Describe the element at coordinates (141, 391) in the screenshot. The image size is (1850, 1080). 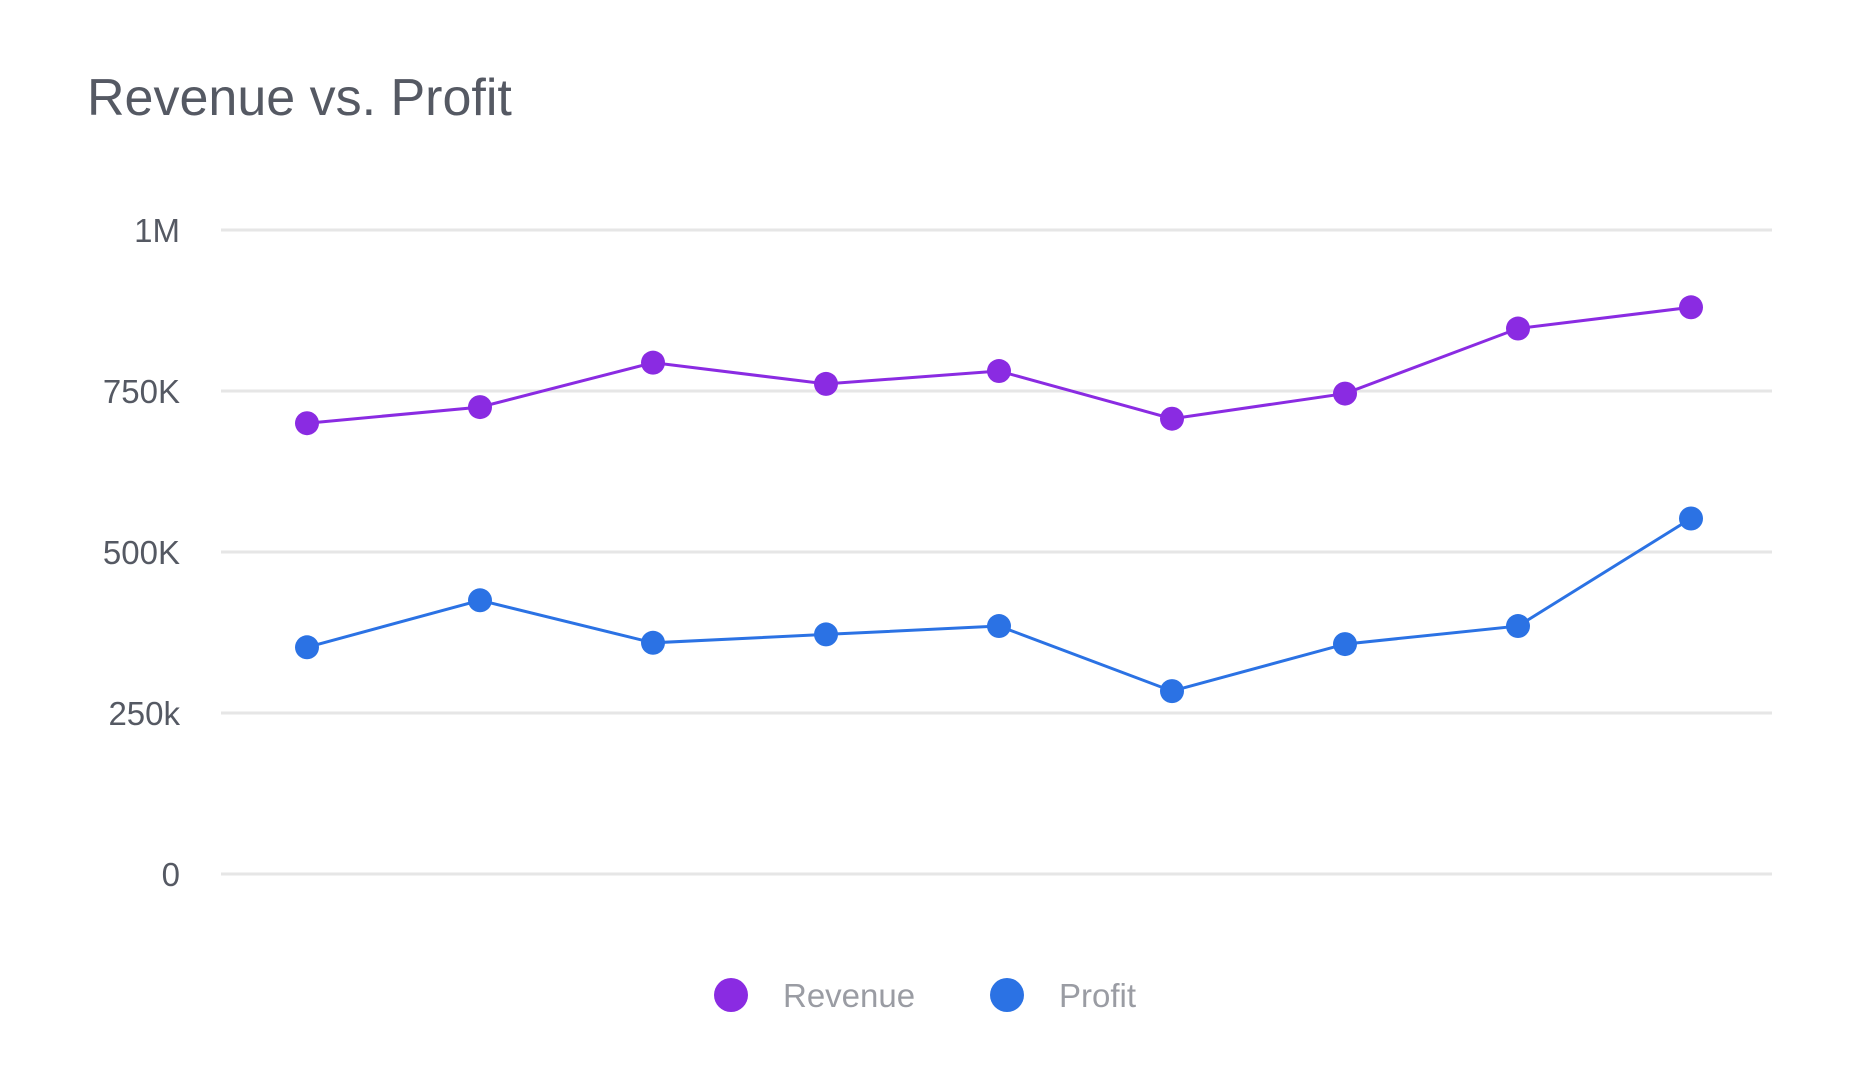
I see `y-tick-label: 750K` at that location.